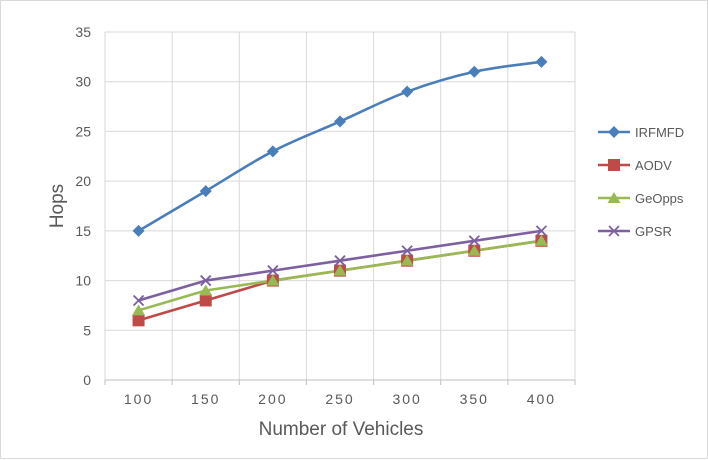 This screenshot has width=708, height=460. What do you see at coordinates (653, 231) in the screenshot?
I see `legend-label-gpsr: GPSR` at bounding box center [653, 231].